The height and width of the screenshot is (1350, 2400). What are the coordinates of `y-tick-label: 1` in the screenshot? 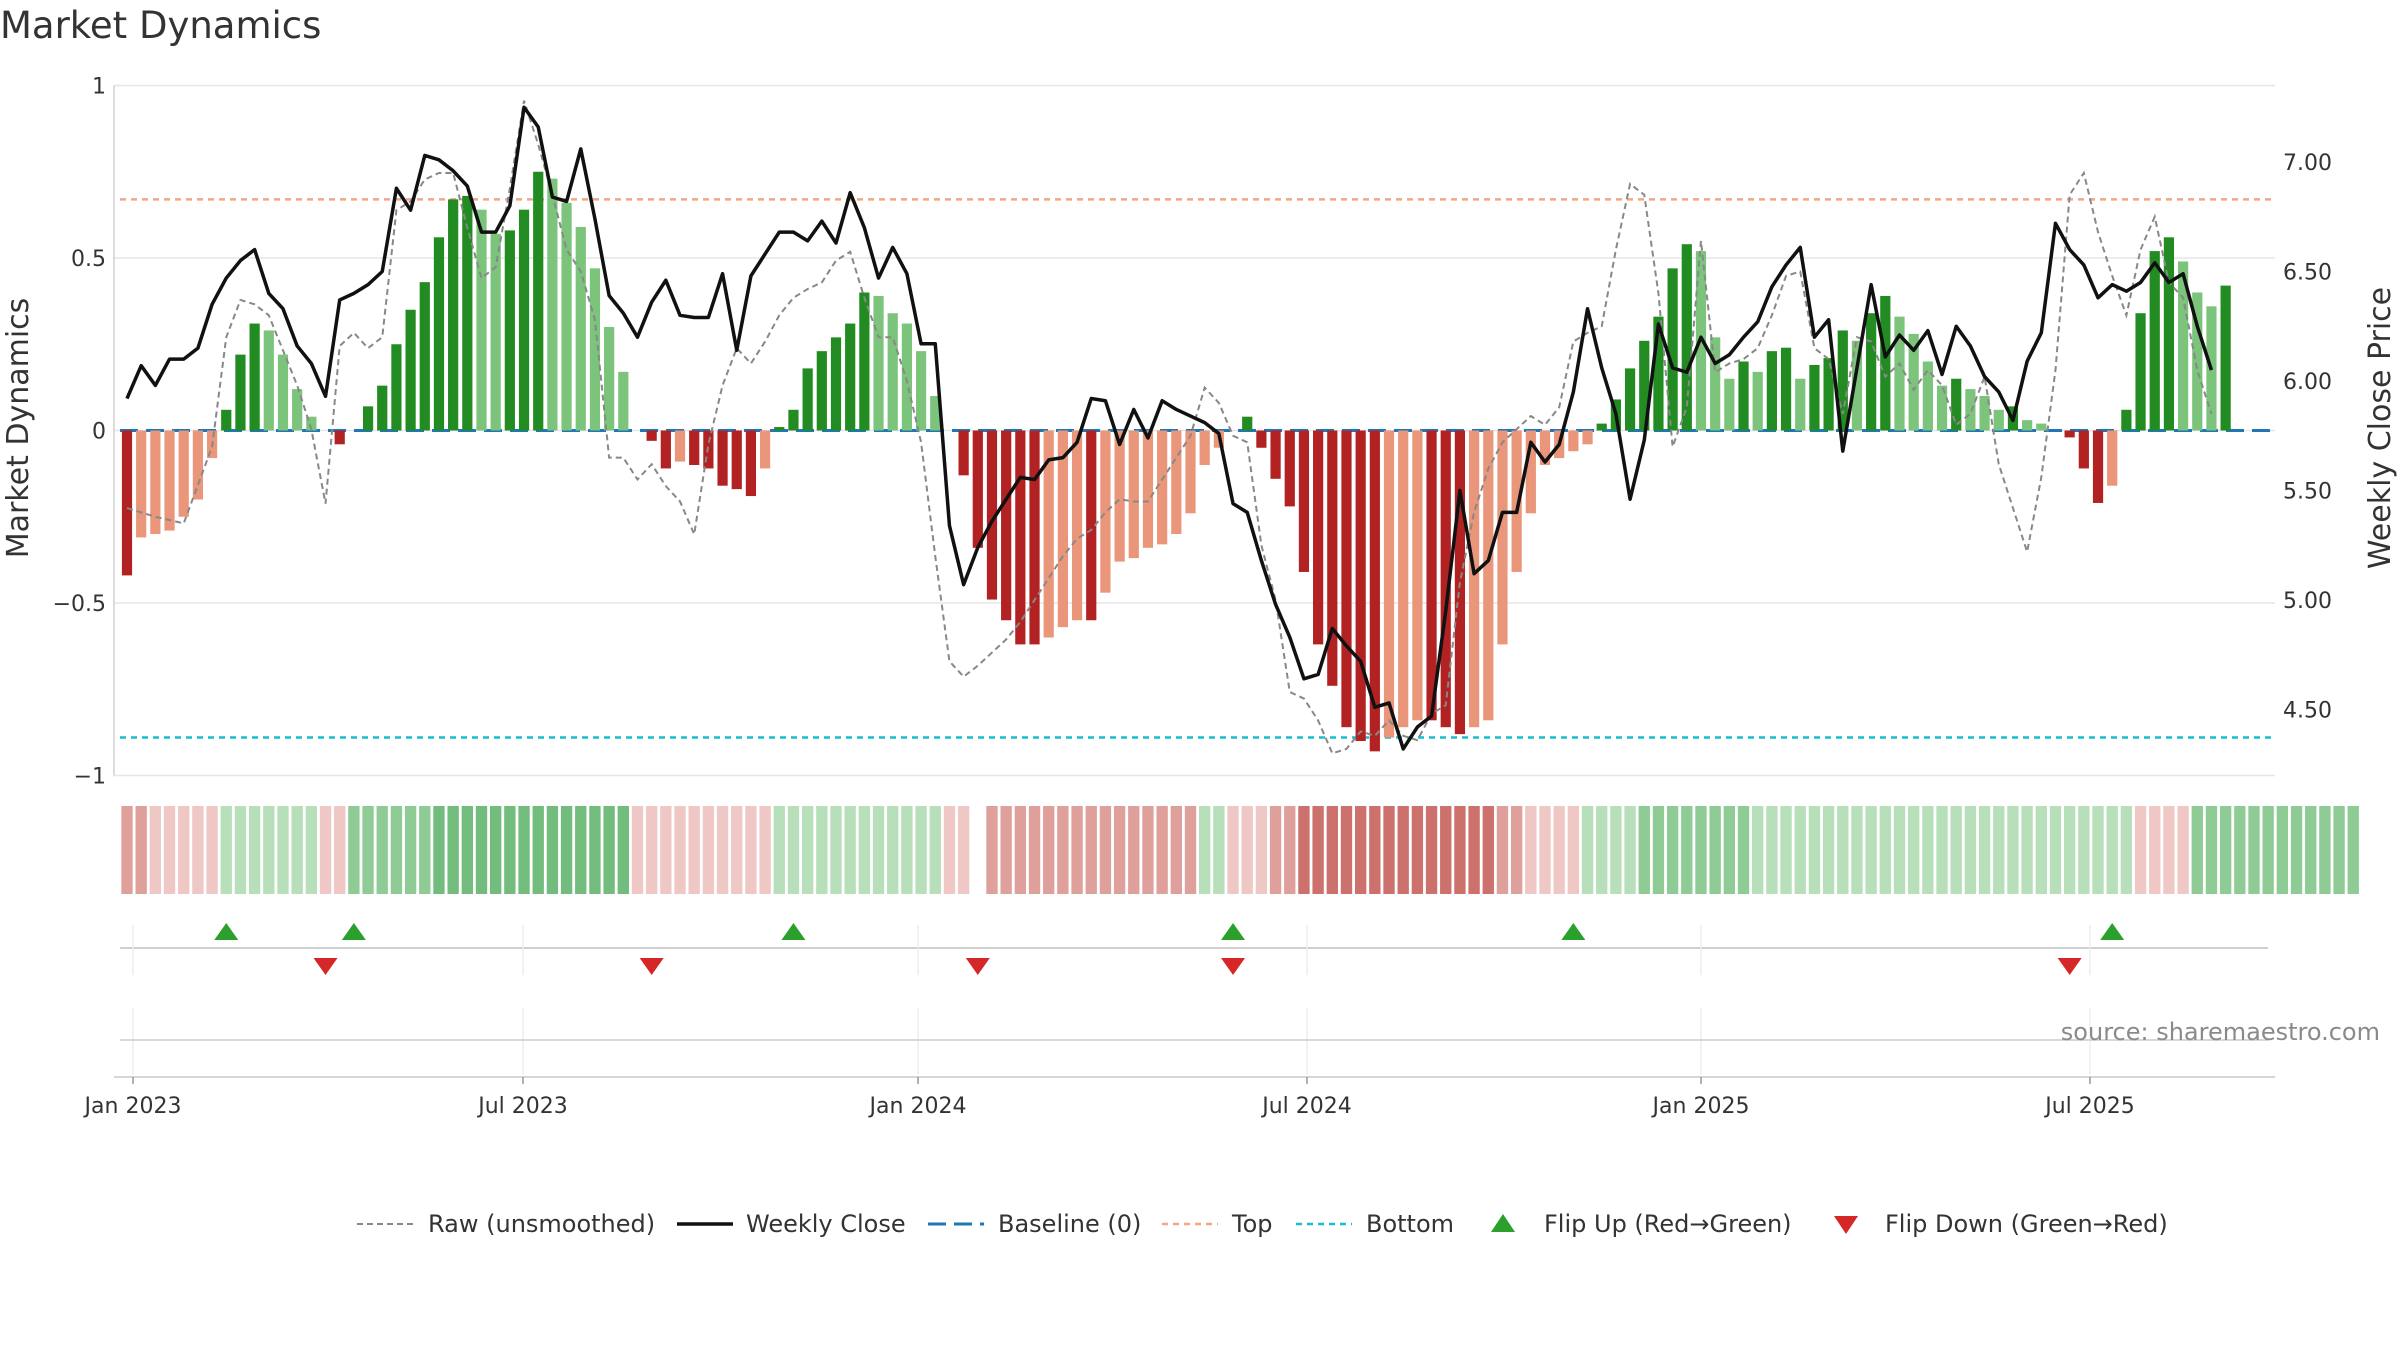 It's located at (99, 87).